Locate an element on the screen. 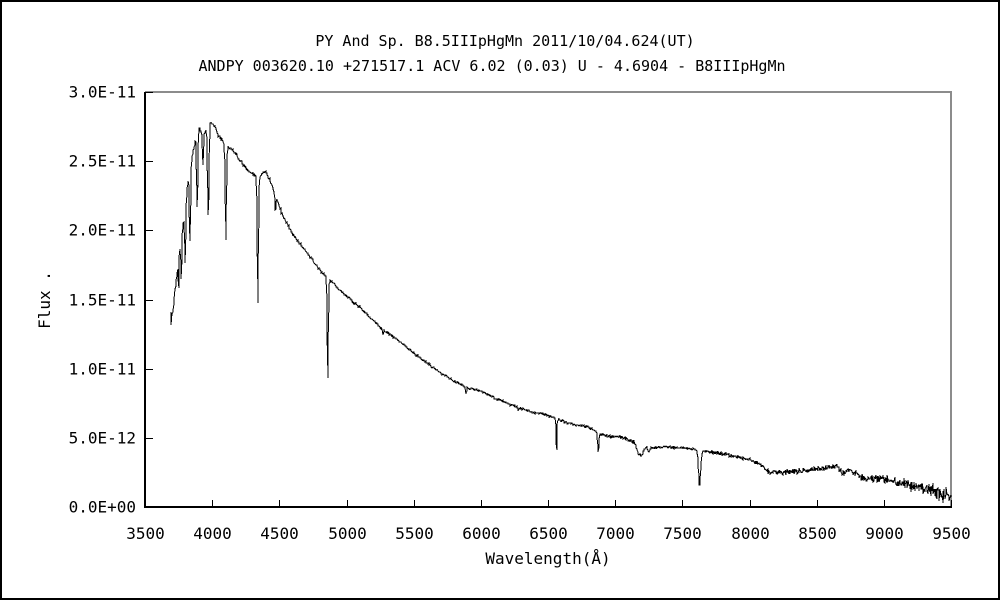 Image resolution: width=1000 pixels, height=600 pixels. x-axis-label: Wavelength(Å) is located at coordinates (547, 558).